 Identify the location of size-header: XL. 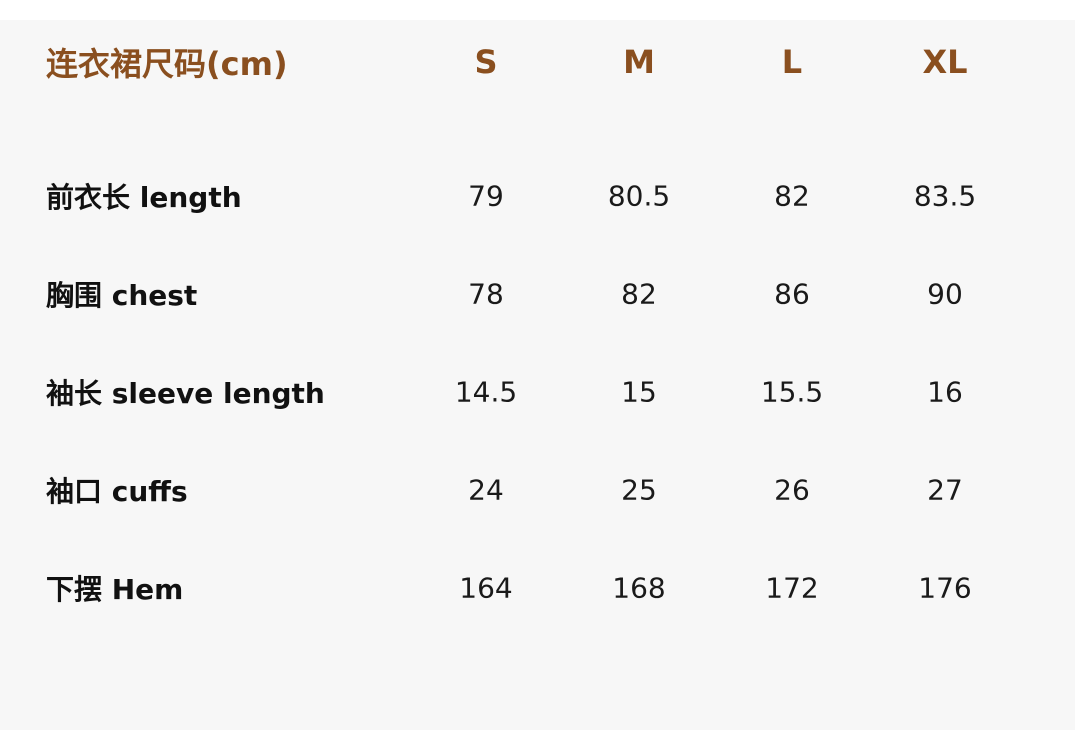
(945, 62).